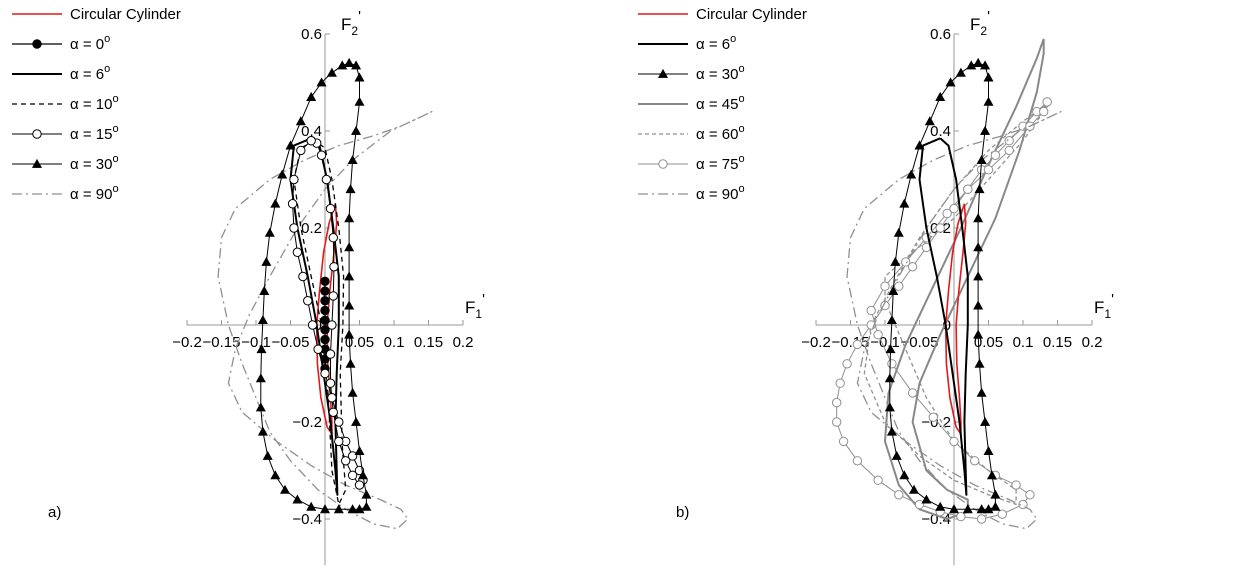 This screenshot has height=588, width=1257. What do you see at coordinates (311, 228) in the screenshot?
I see `y-tick-label: 0.2` at bounding box center [311, 228].